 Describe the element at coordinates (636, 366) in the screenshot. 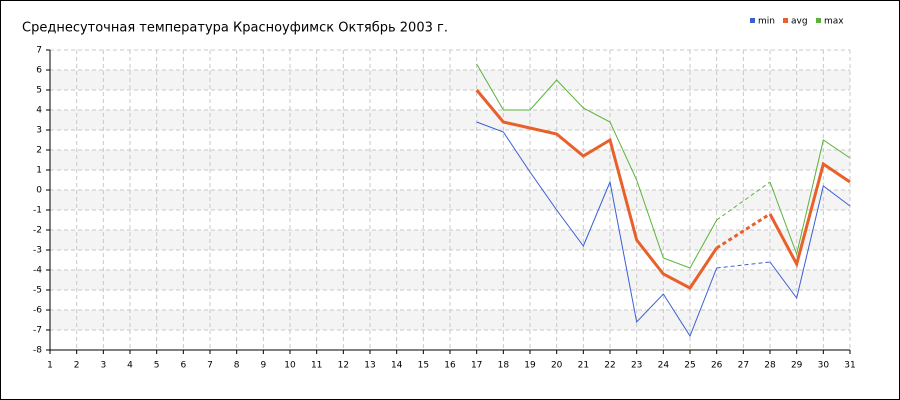

I see `x-tick-label: 23` at that location.